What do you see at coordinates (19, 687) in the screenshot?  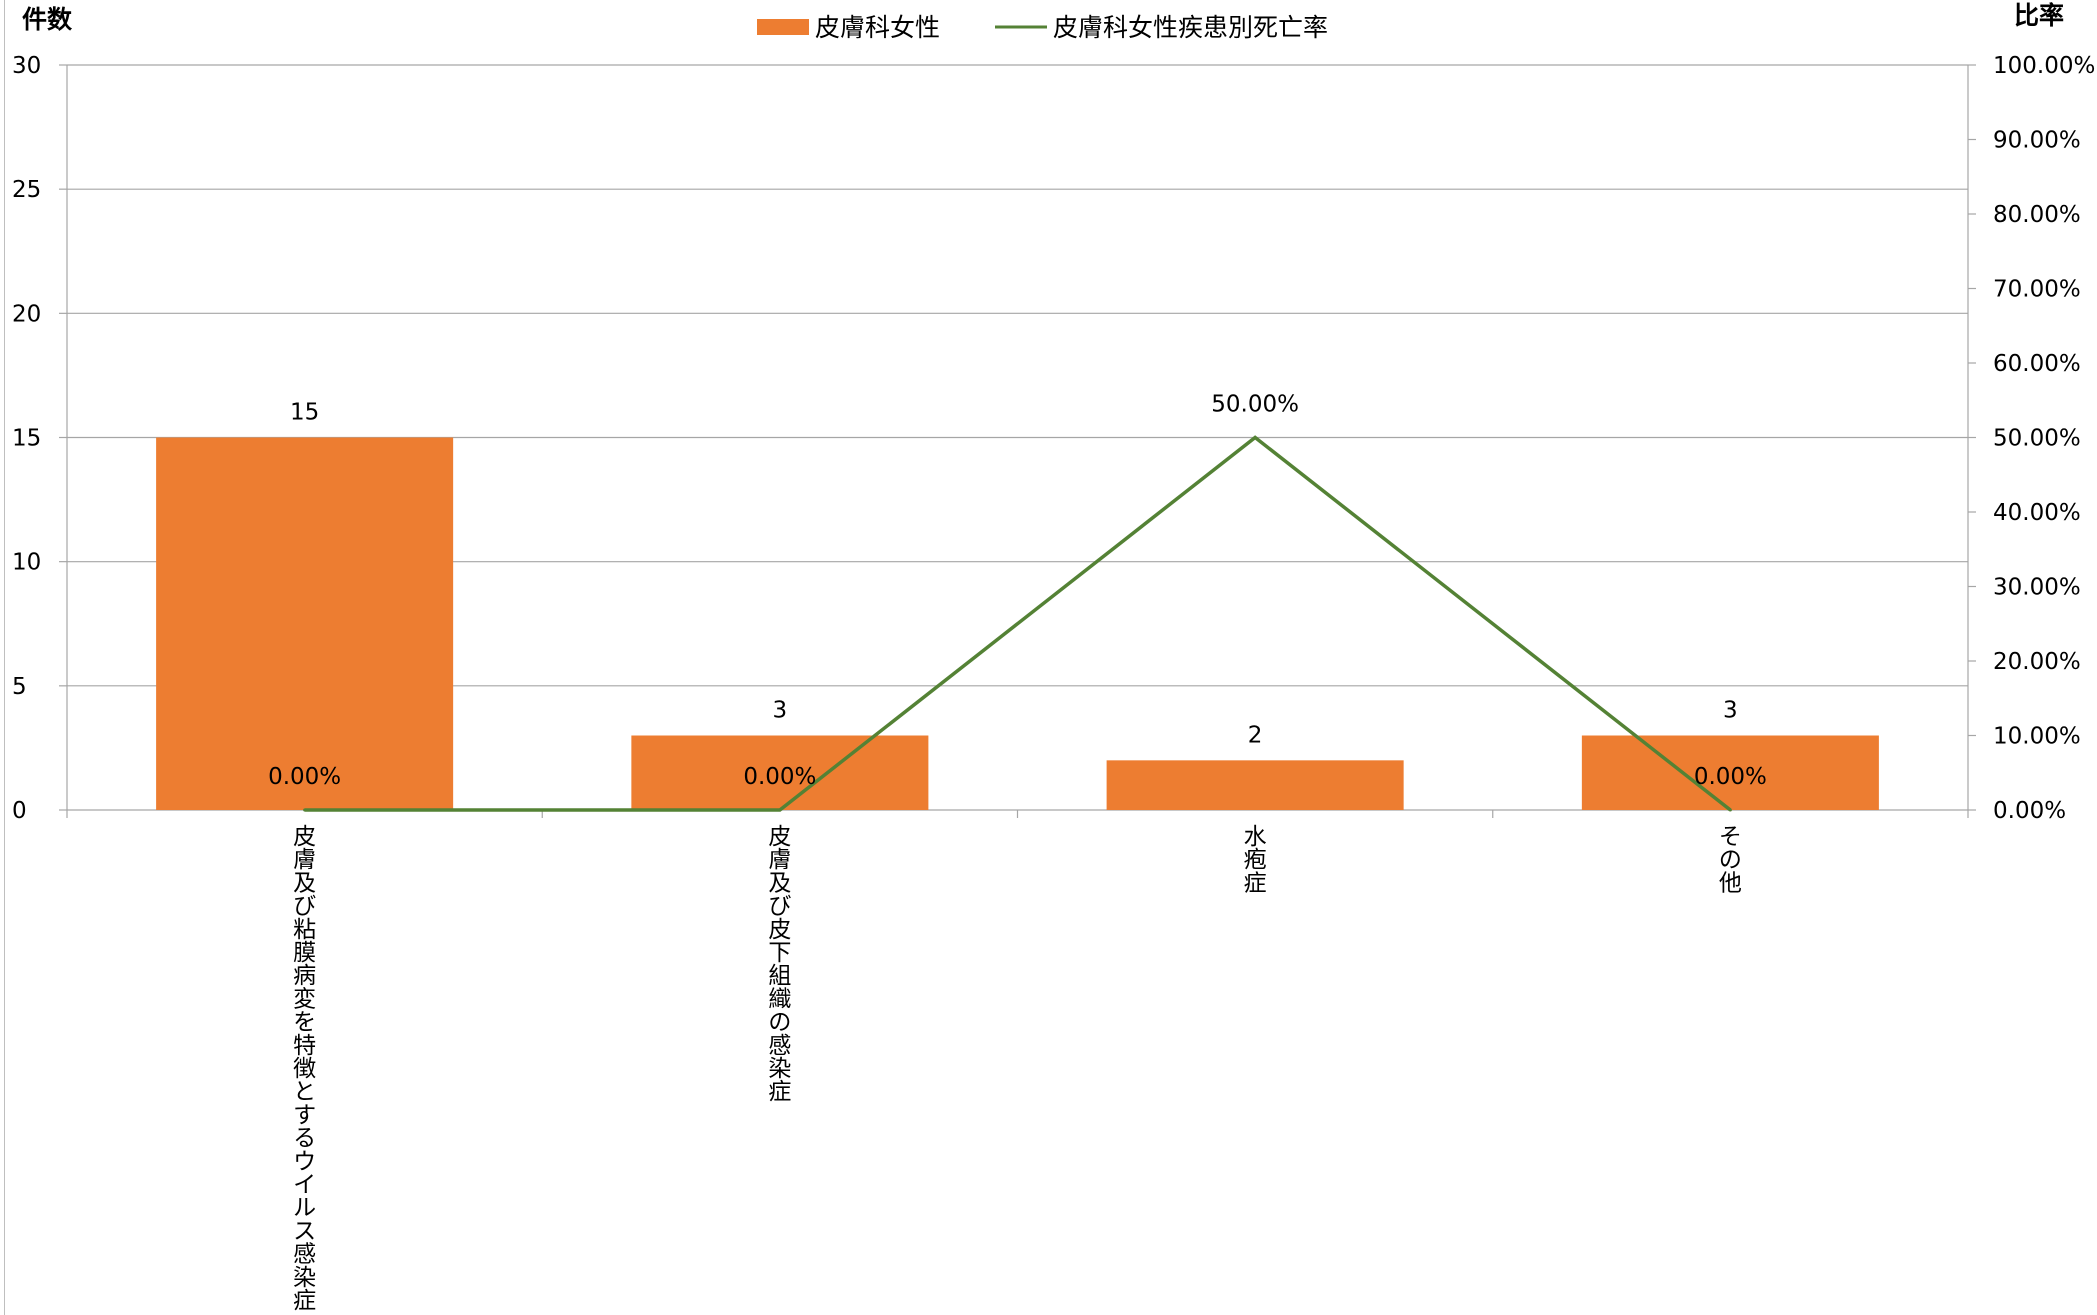 I see `y-tick-label: 5` at bounding box center [19, 687].